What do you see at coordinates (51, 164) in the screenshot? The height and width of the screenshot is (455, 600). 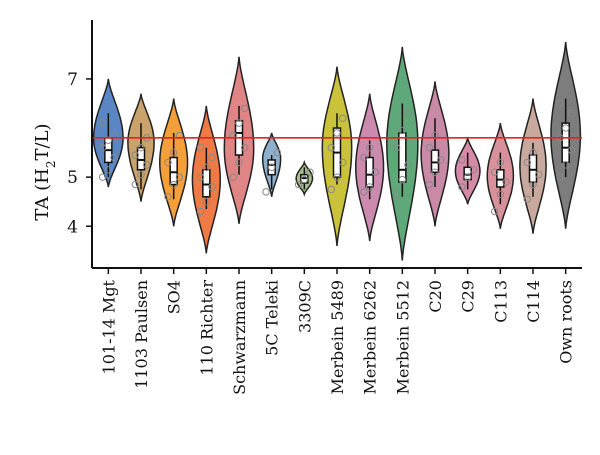 I see `y-axis-title-subscript: 2` at bounding box center [51, 164].